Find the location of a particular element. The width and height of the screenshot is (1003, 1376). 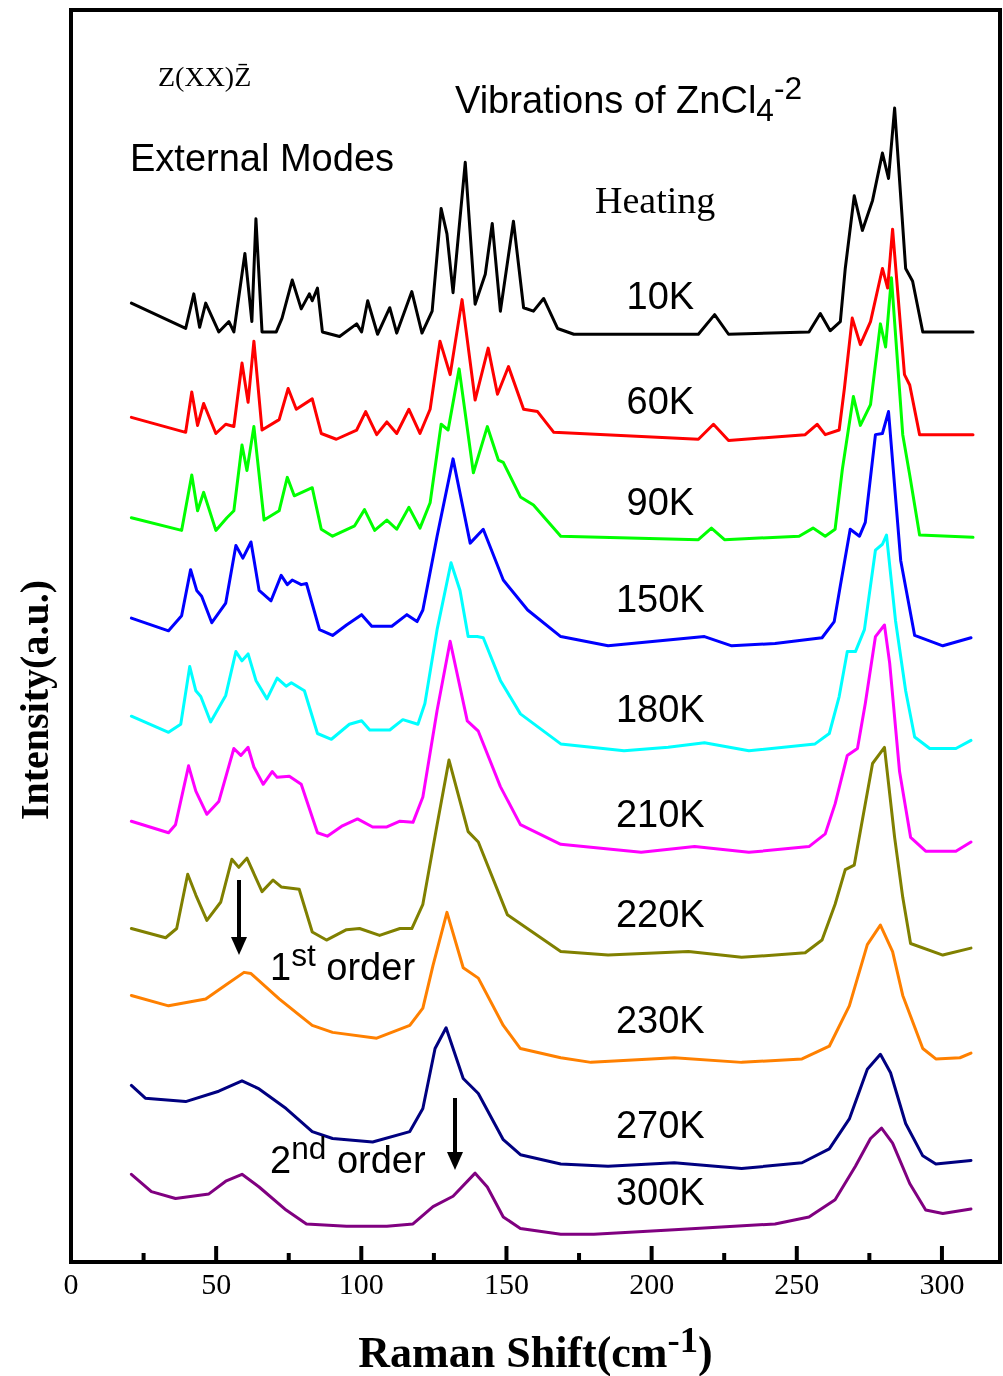

series-label: 150K is located at coordinates (660, 599).